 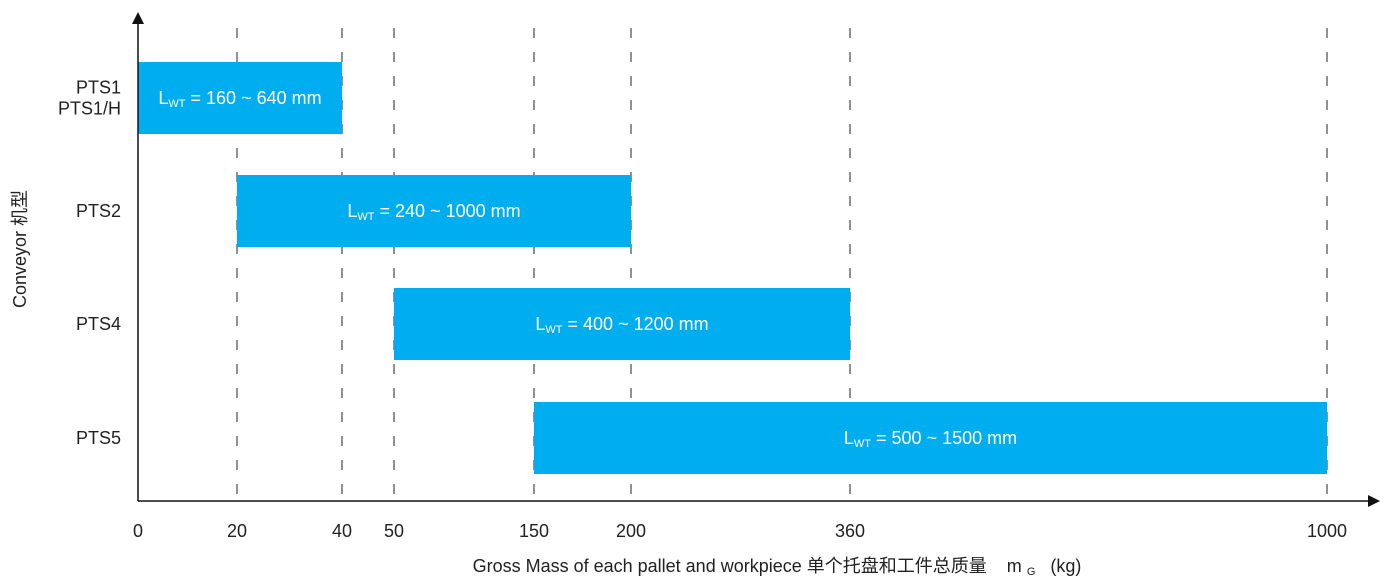 I want to click on category-label-pts1-h: PTS1/H, so click(x=89, y=109).